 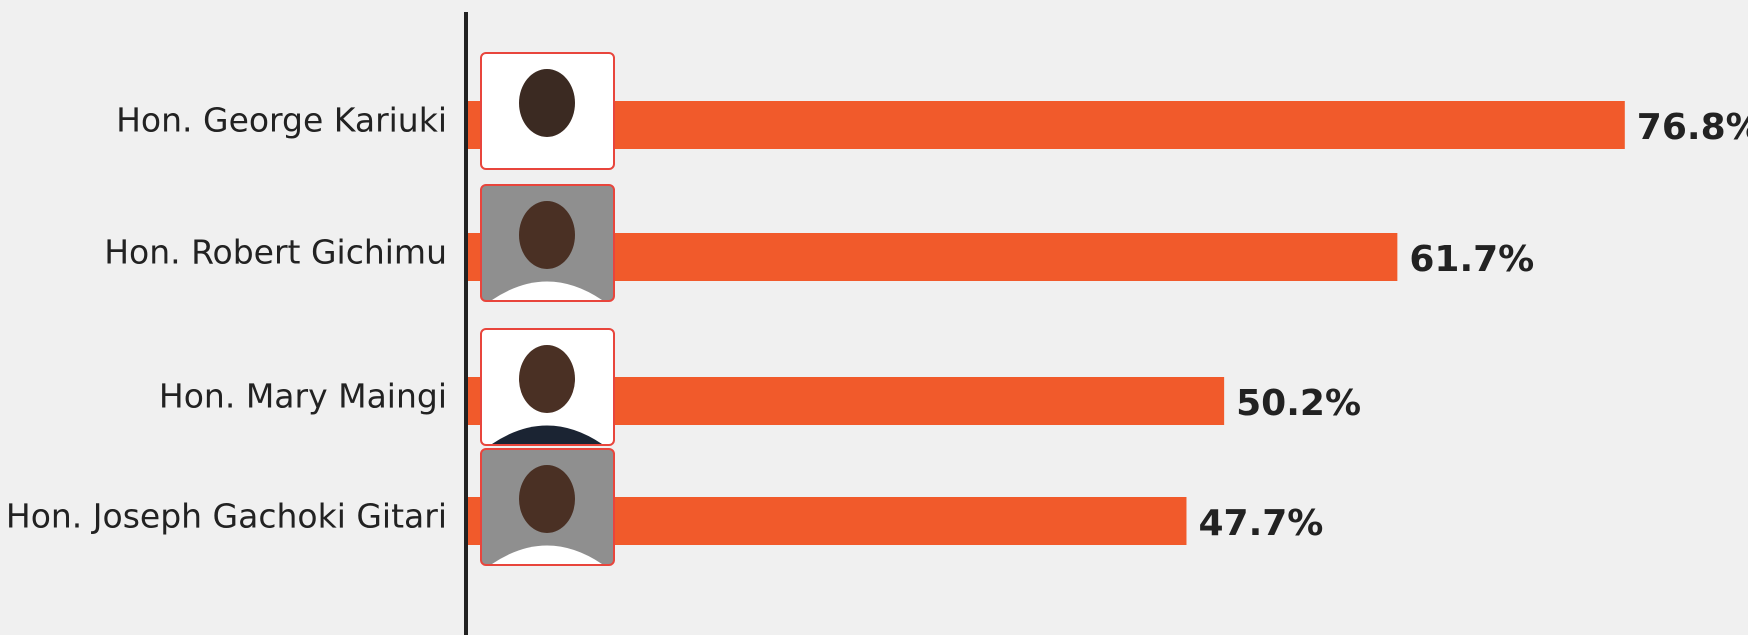 I want to click on category-label: Hon. Joseph Gachoki Gitari, so click(x=226, y=516).